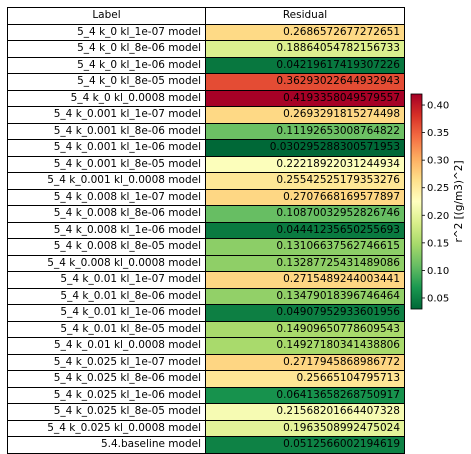  I want to click on row-label: 5_4 k_0.001 kl_1e-06 model, so click(106, 148).